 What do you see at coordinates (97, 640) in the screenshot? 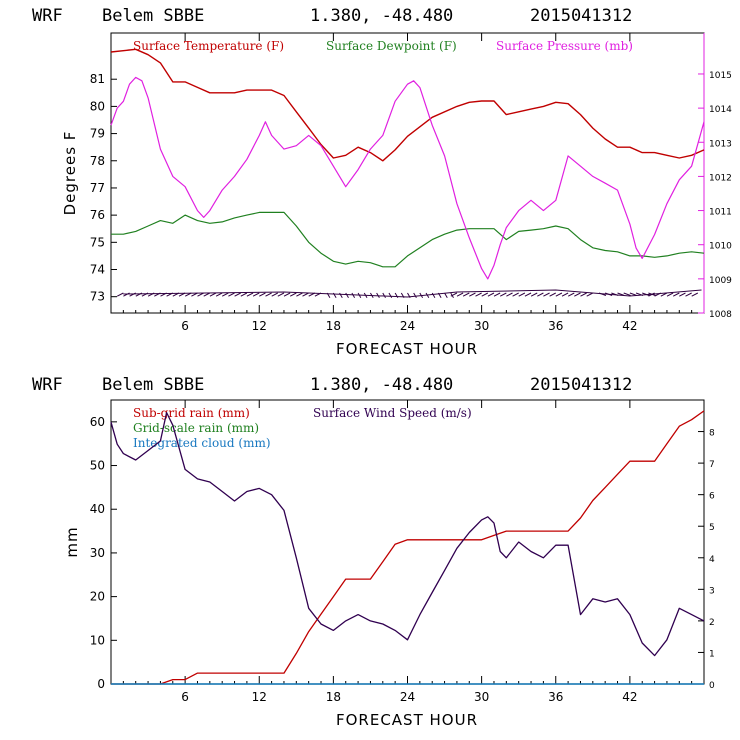
I see `y-tick-label: 10` at bounding box center [97, 640].